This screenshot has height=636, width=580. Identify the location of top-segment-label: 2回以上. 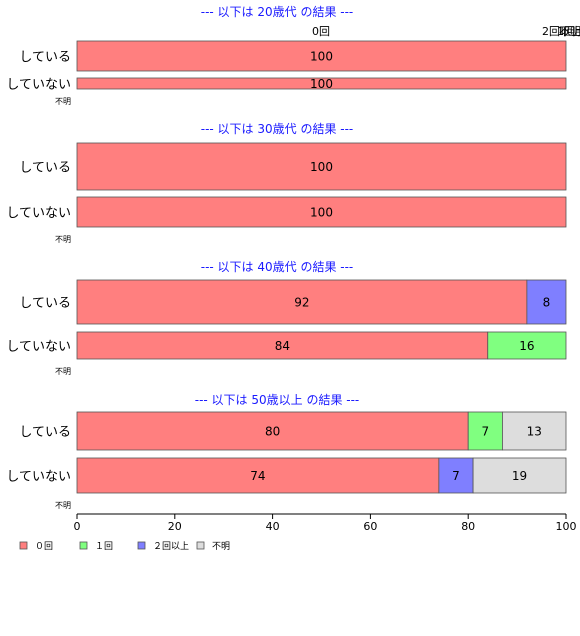
(561, 31).